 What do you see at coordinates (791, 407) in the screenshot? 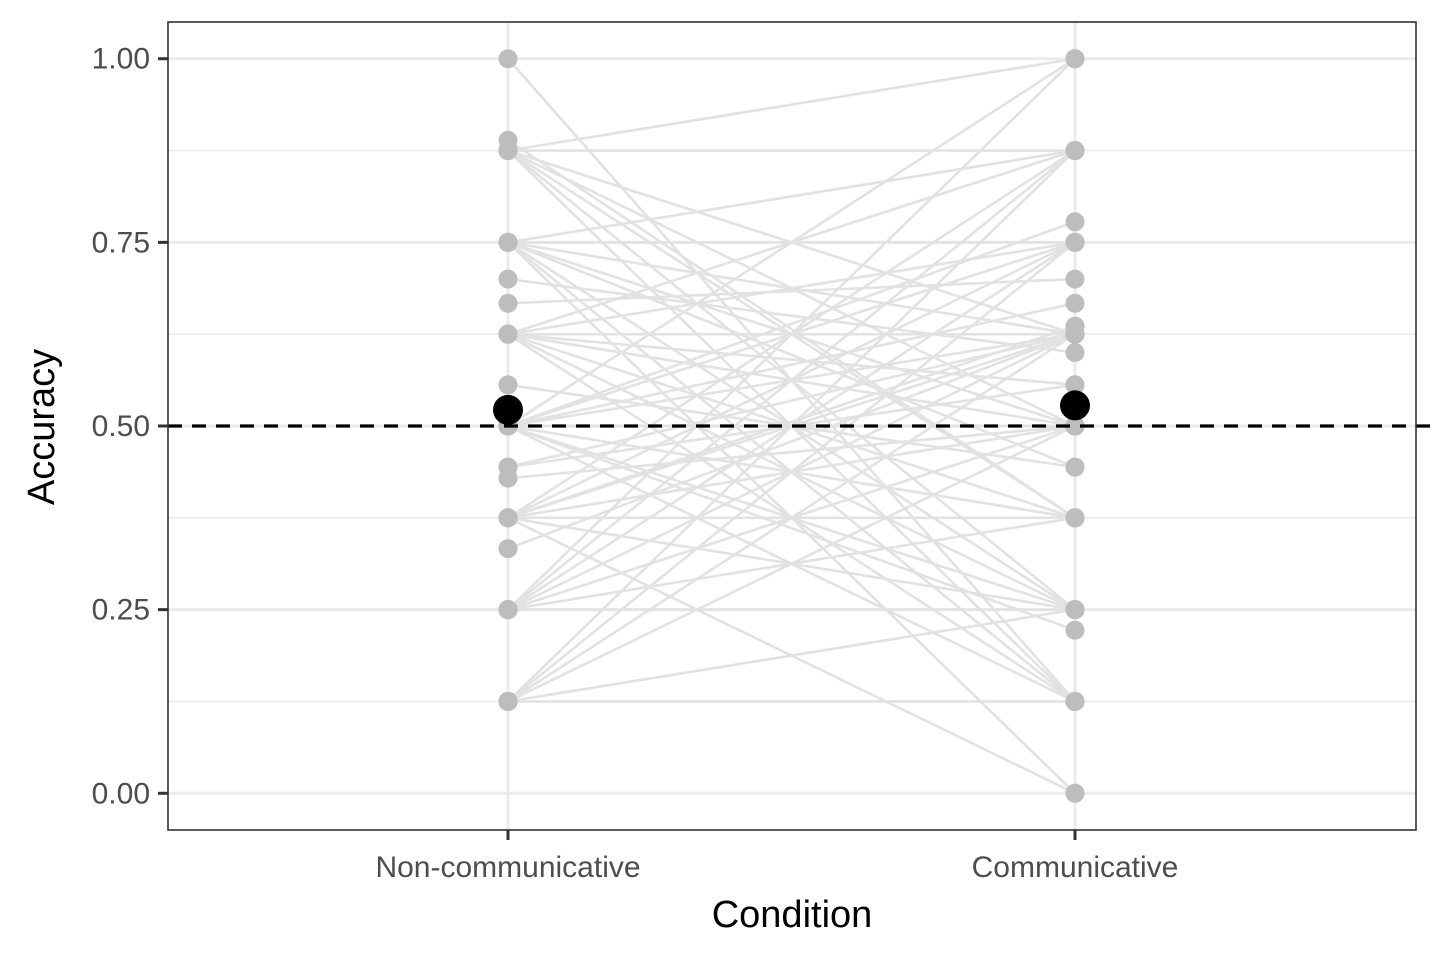
I see `mean-points` at bounding box center [791, 407].